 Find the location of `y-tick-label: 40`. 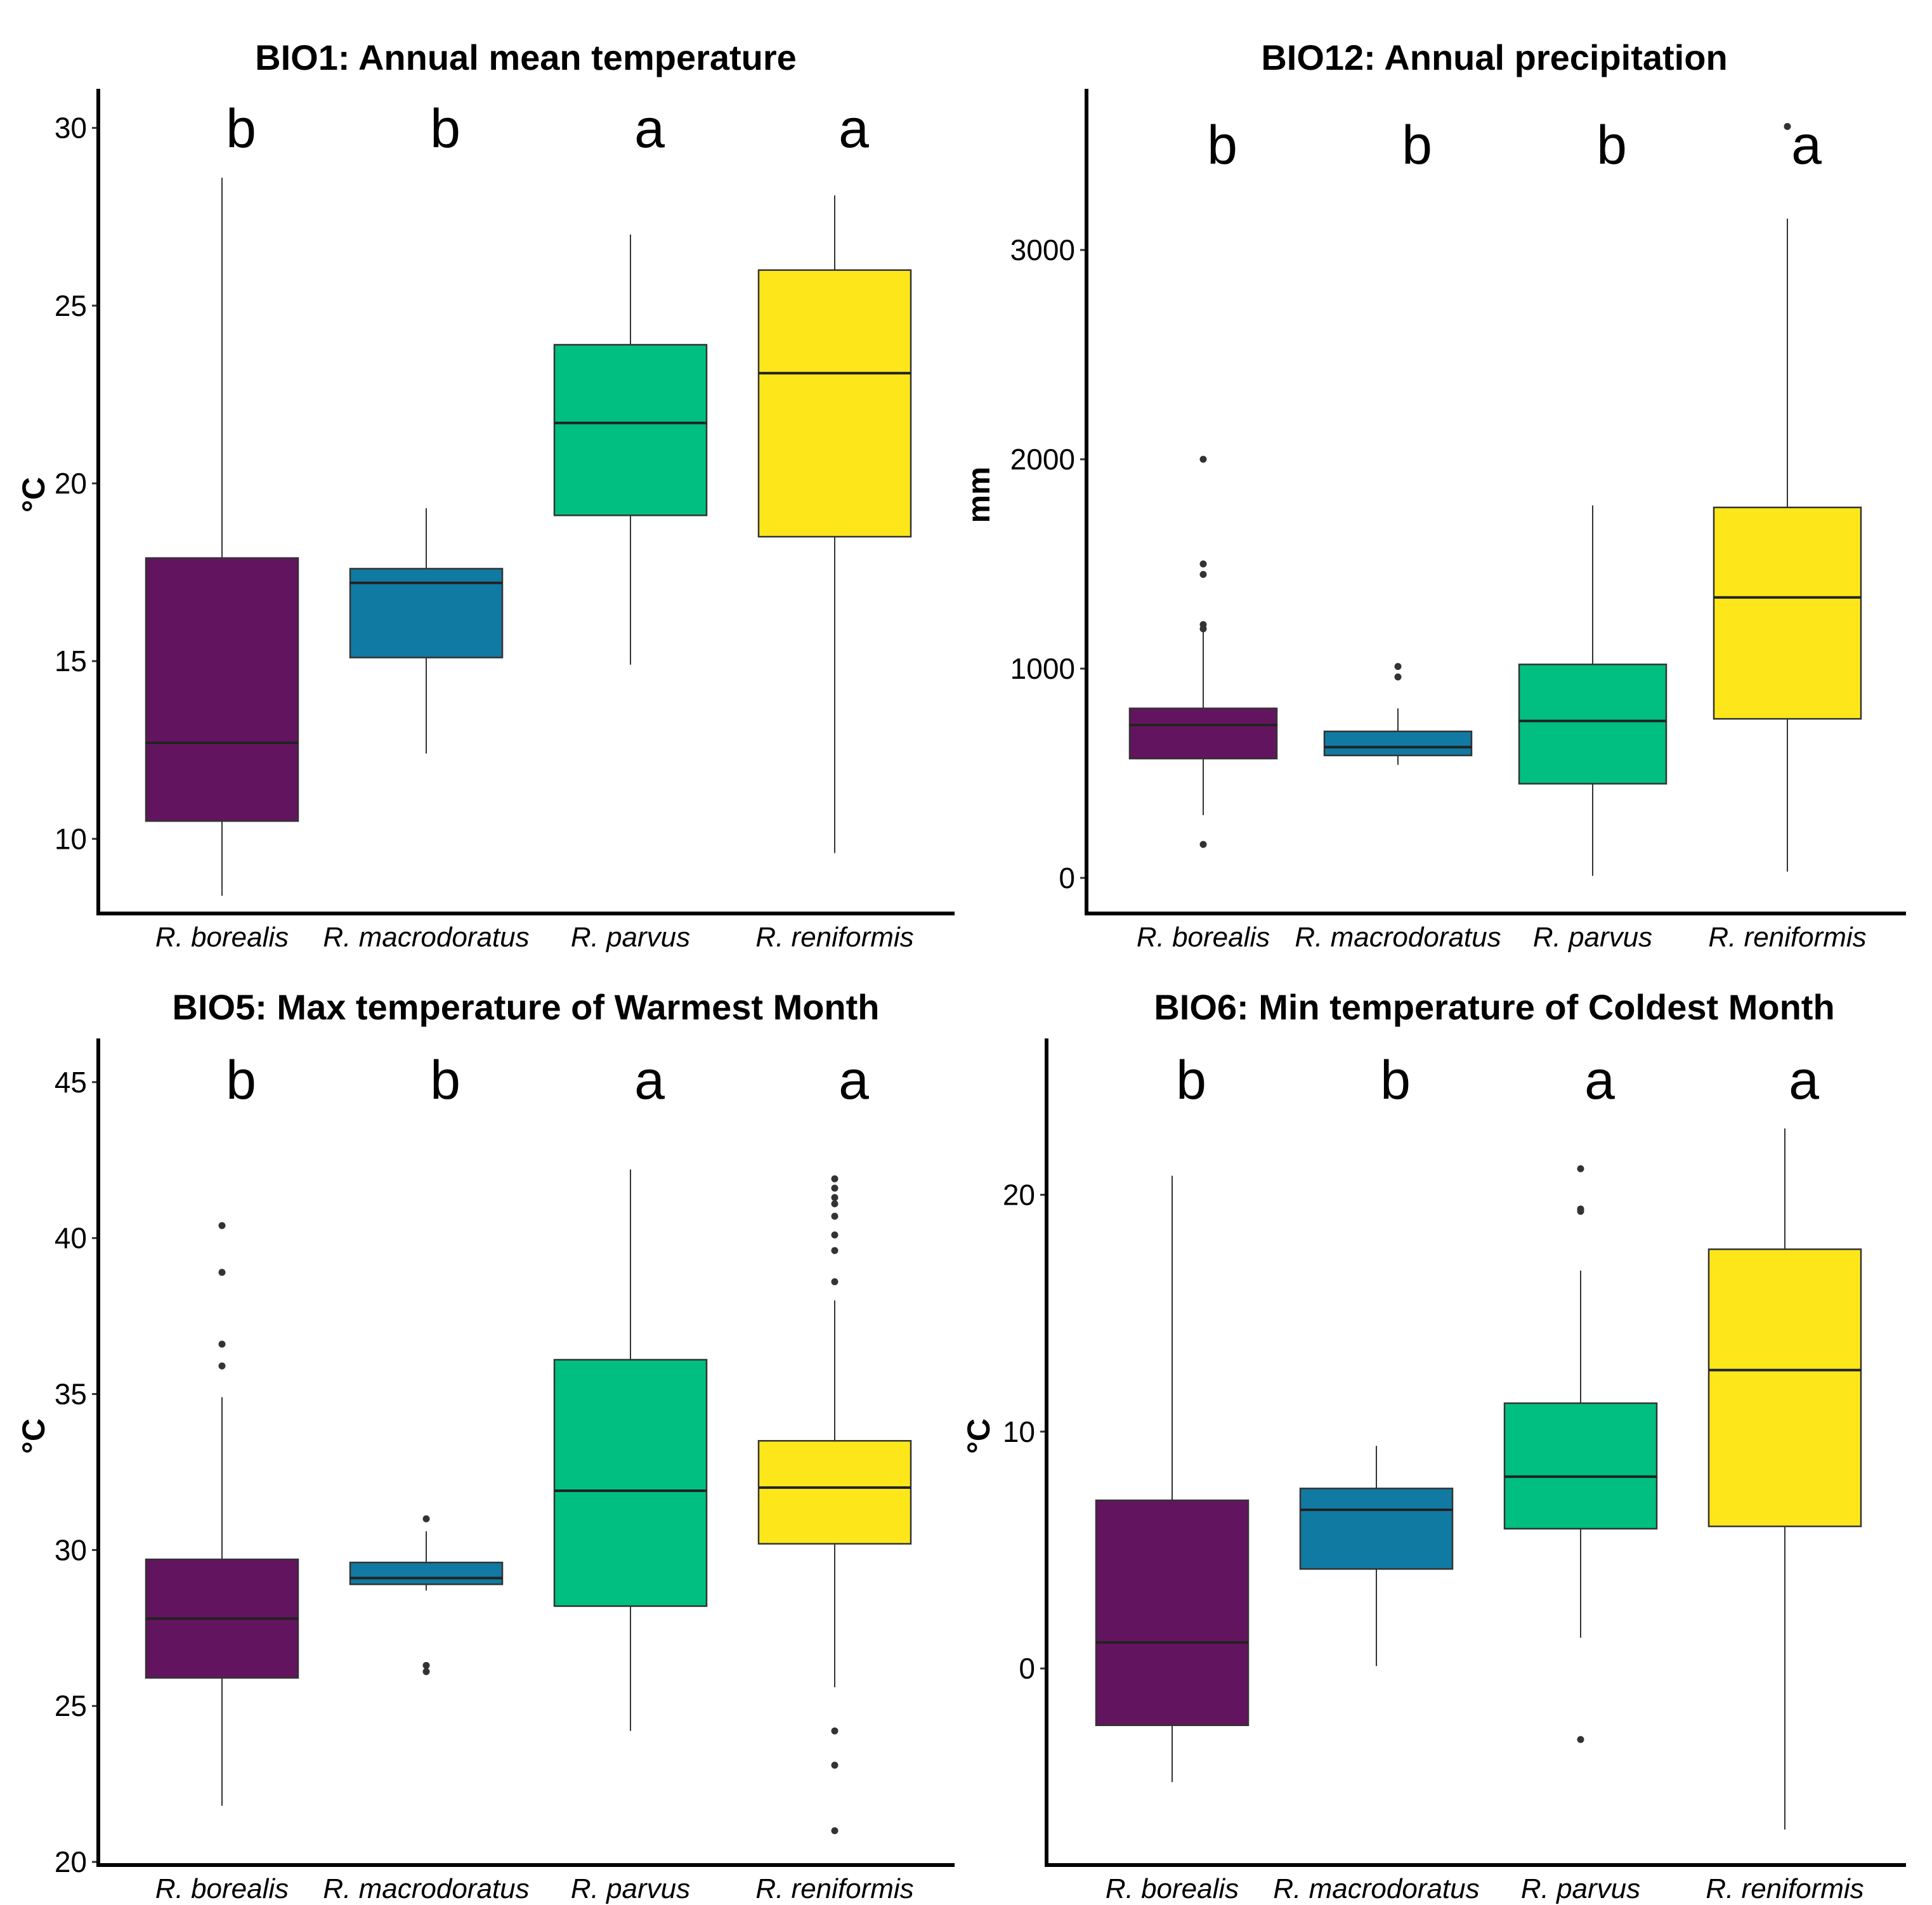

y-tick-label: 40 is located at coordinates (71, 1238).